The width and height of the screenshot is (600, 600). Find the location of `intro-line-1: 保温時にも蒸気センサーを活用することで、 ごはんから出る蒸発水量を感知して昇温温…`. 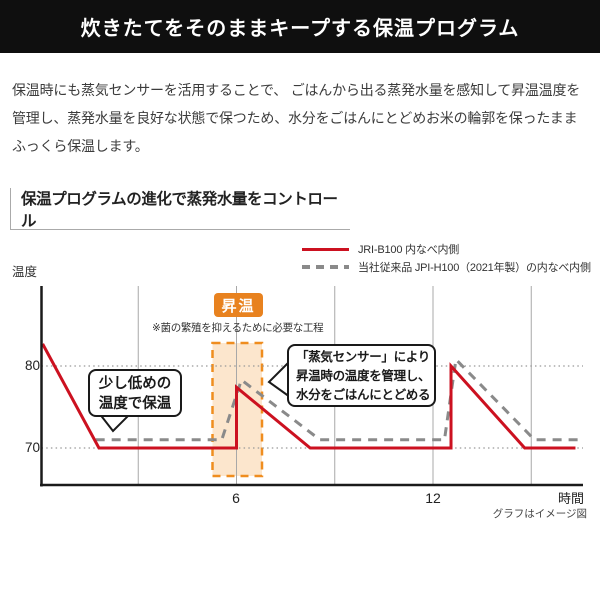

intro-line-1: 保温時にも蒸気センサーを活用することで、 ごはんから出る蒸発水量を感知して昇温温… is located at coordinates (296, 90).